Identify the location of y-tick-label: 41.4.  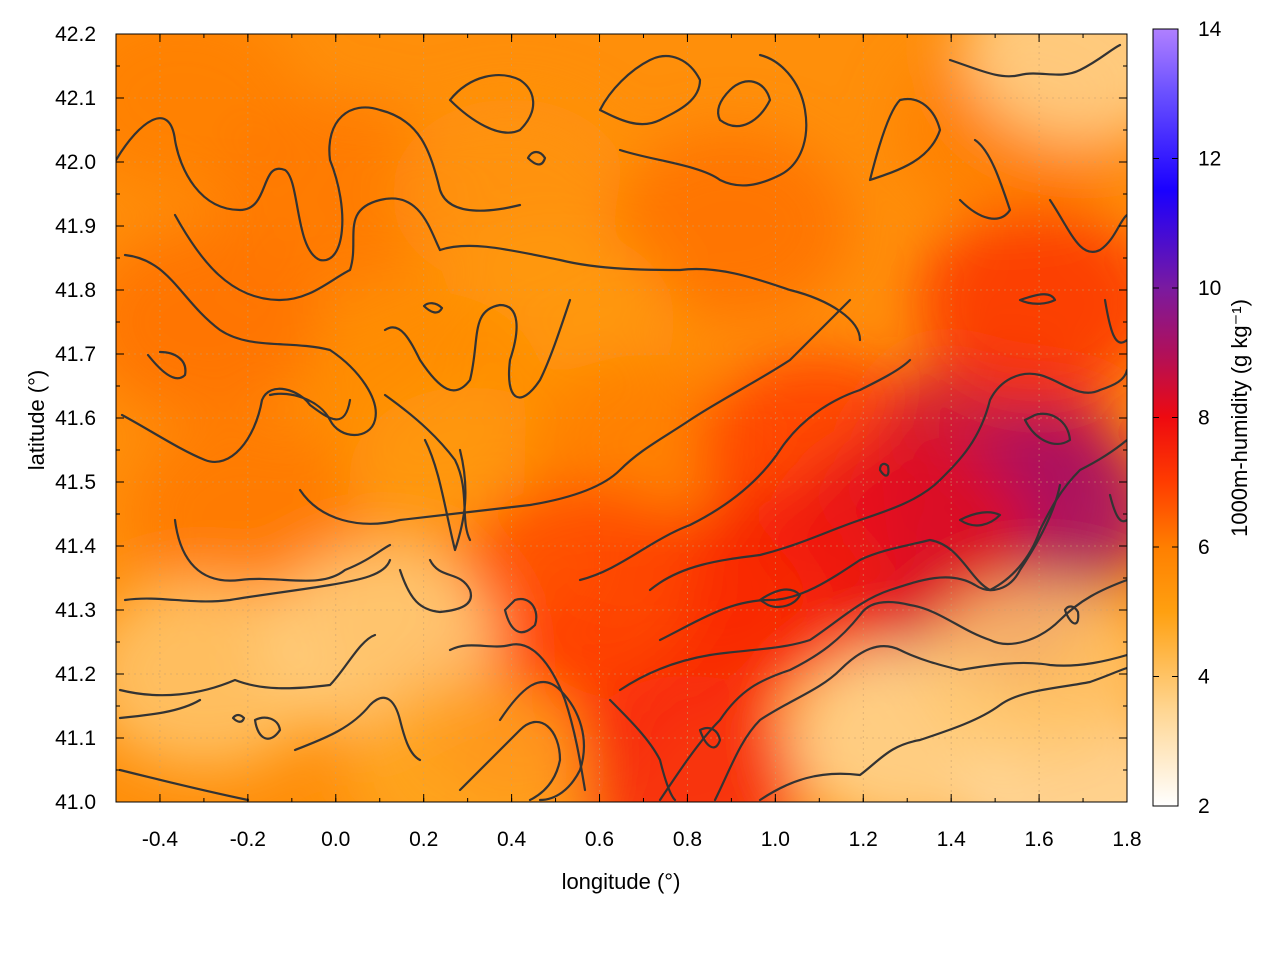
(75, 546).